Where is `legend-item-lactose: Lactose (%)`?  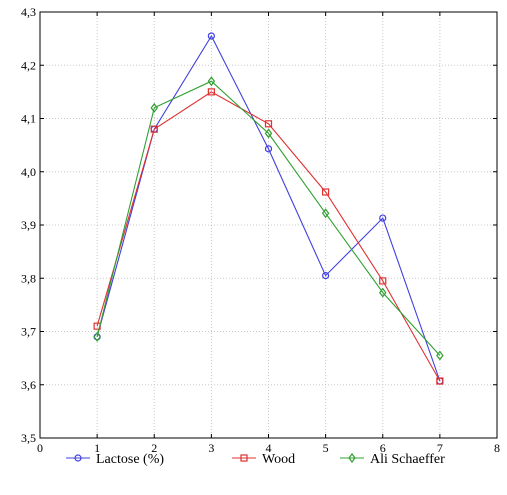 legend-item-lactose: Lactose (%) is located at coordinates (115, 459).